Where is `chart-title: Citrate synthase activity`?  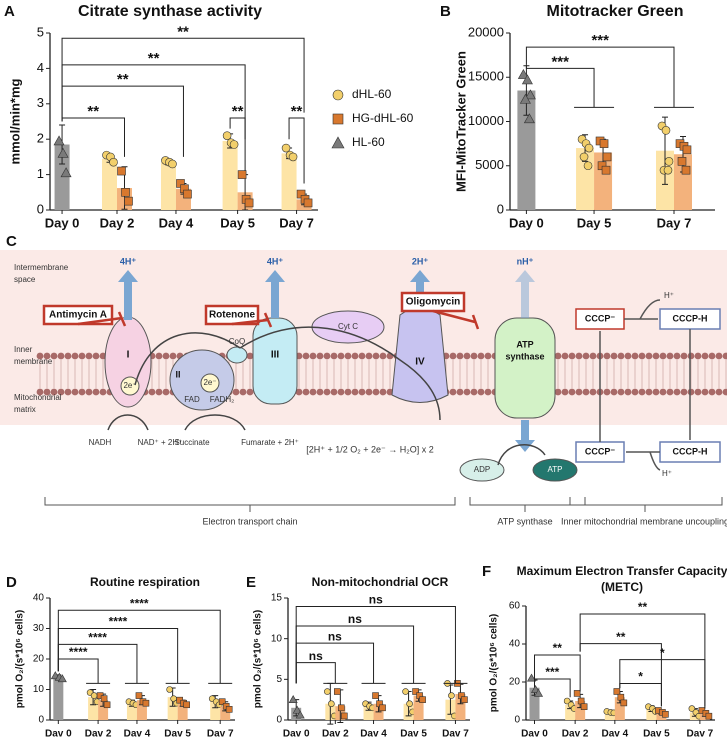 chart-title: Citrate synthase activity is located at coordinates (170, 11).